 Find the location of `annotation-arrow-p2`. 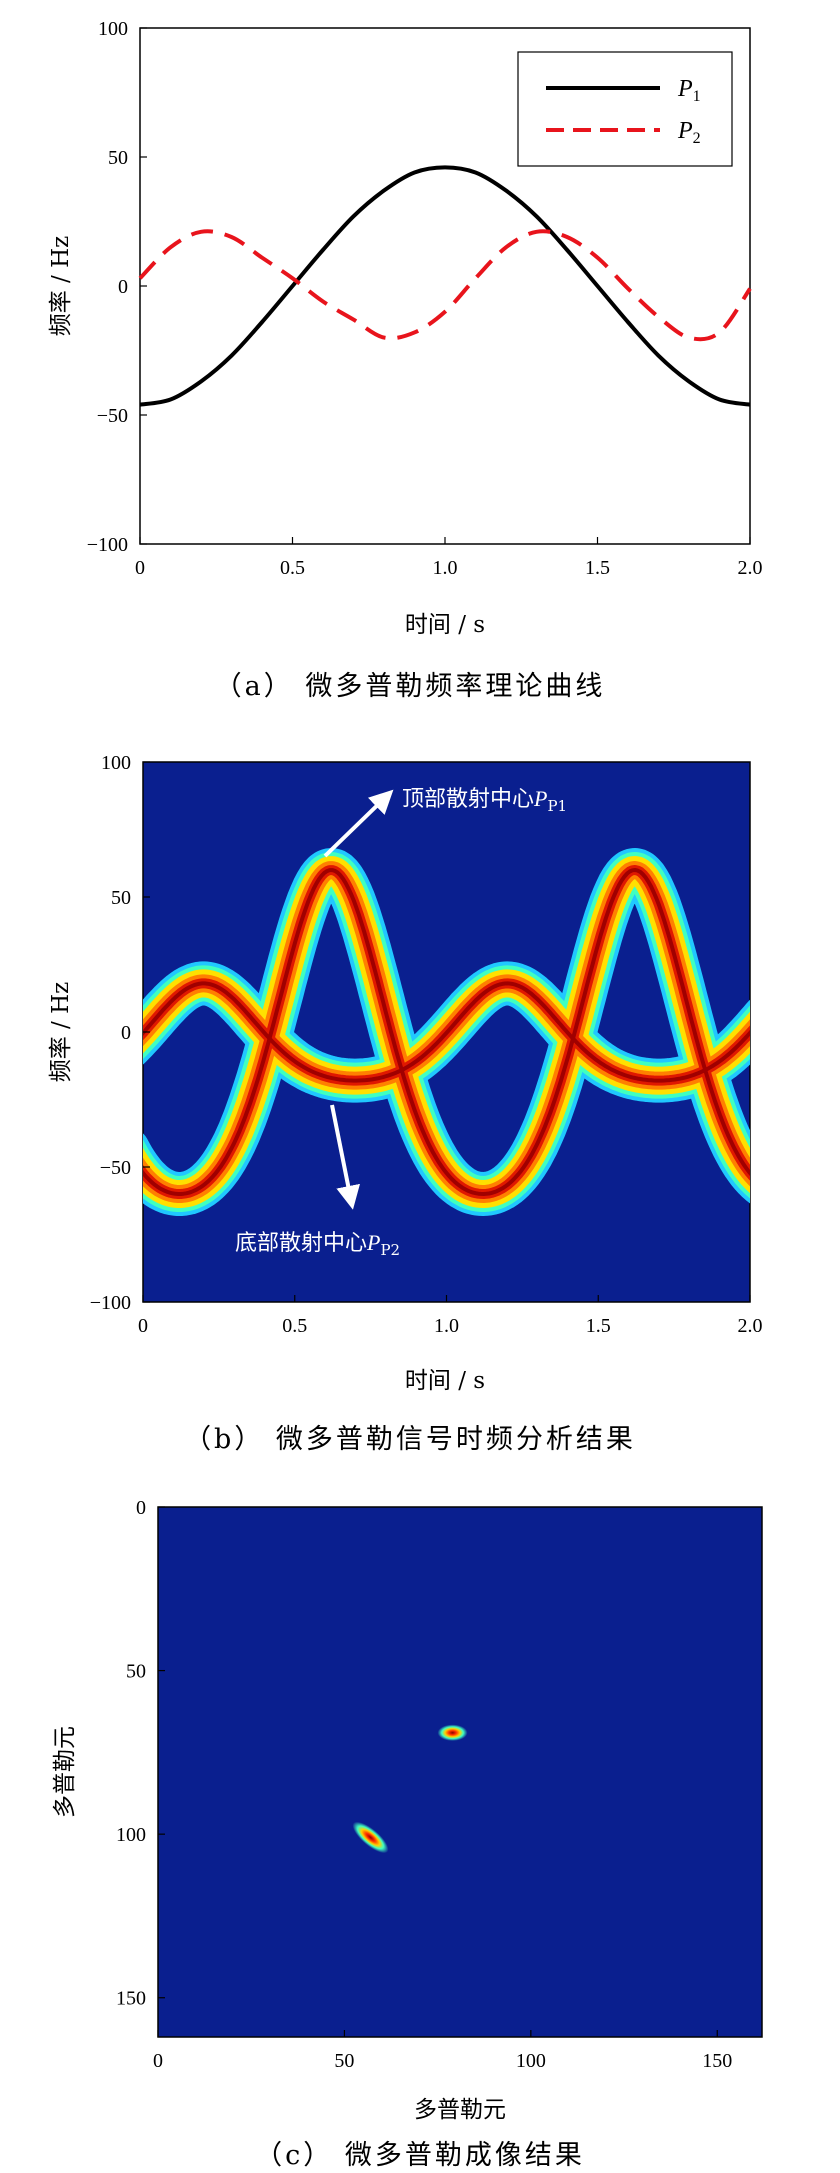

annotation-arrow-p2 is located at coordinates (345, 1157).